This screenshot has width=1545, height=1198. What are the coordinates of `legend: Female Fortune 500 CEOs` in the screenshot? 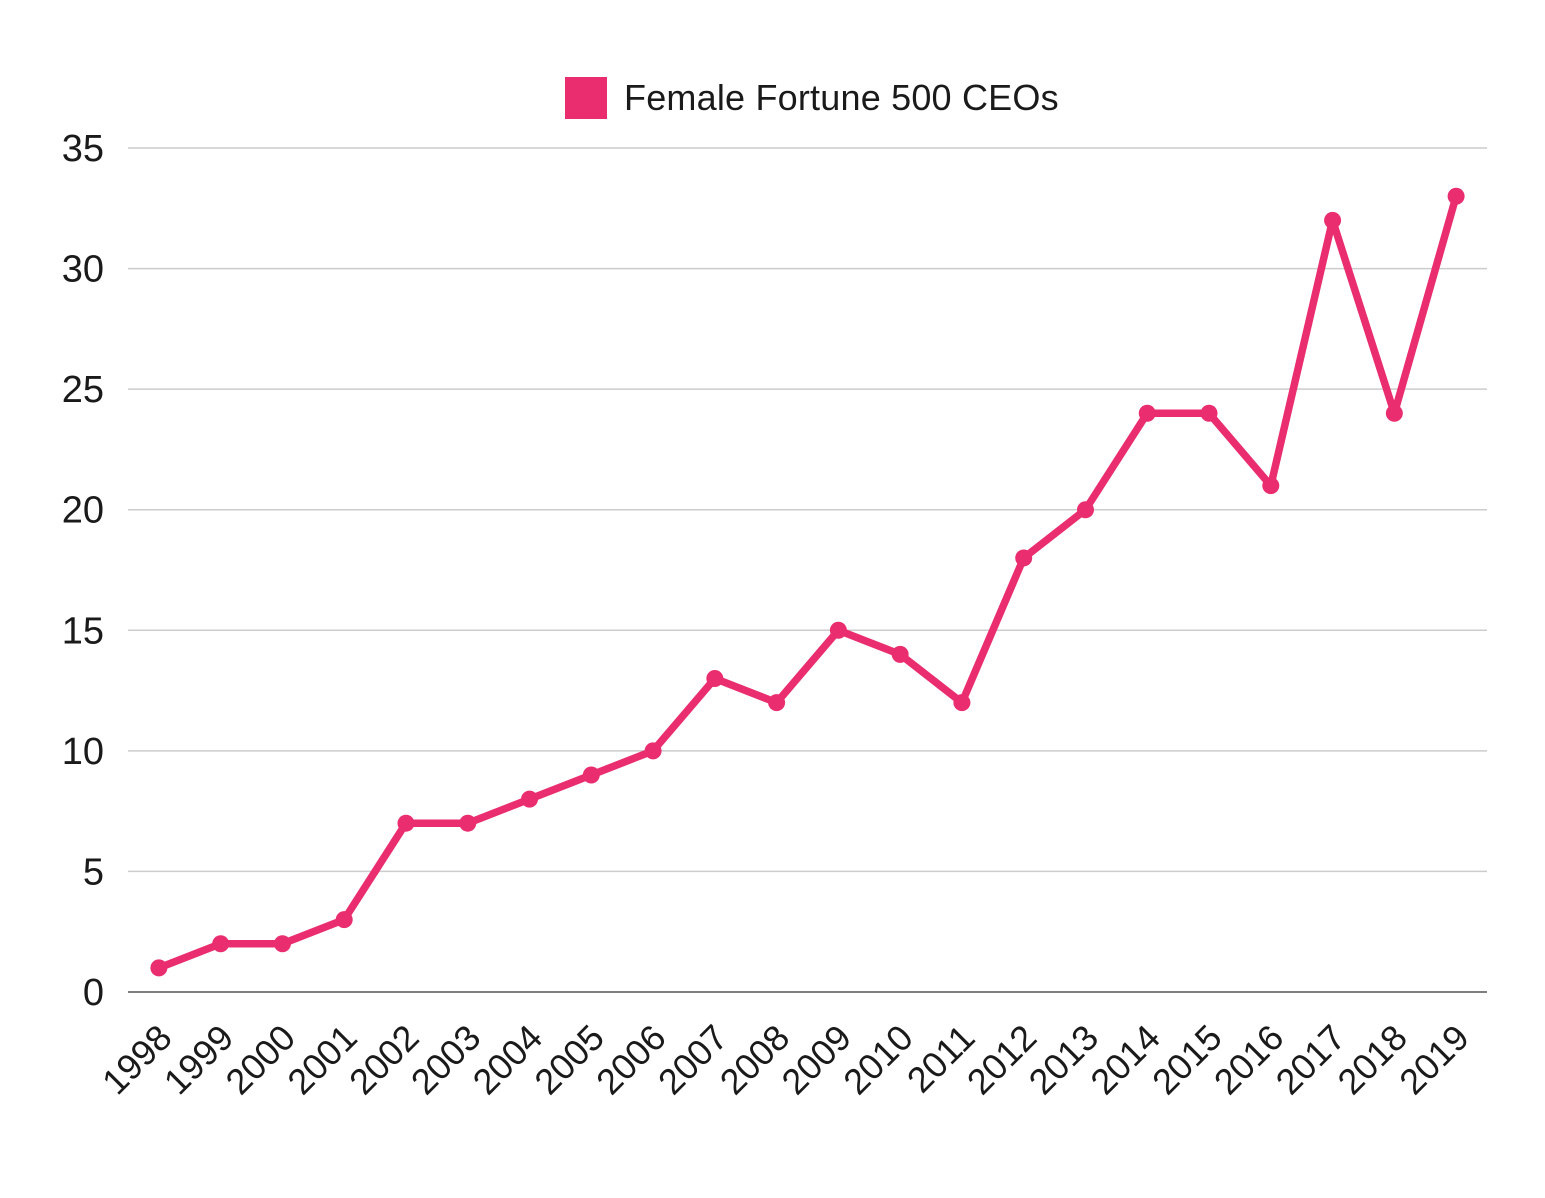 It's located at (812, 98).